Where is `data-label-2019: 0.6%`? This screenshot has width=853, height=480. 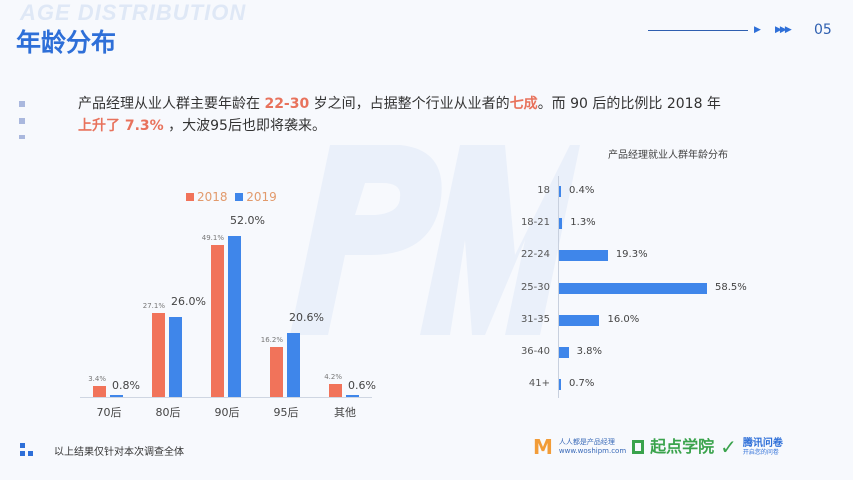
data-label-2019: 0.6% is located at coordinates (362, 385).